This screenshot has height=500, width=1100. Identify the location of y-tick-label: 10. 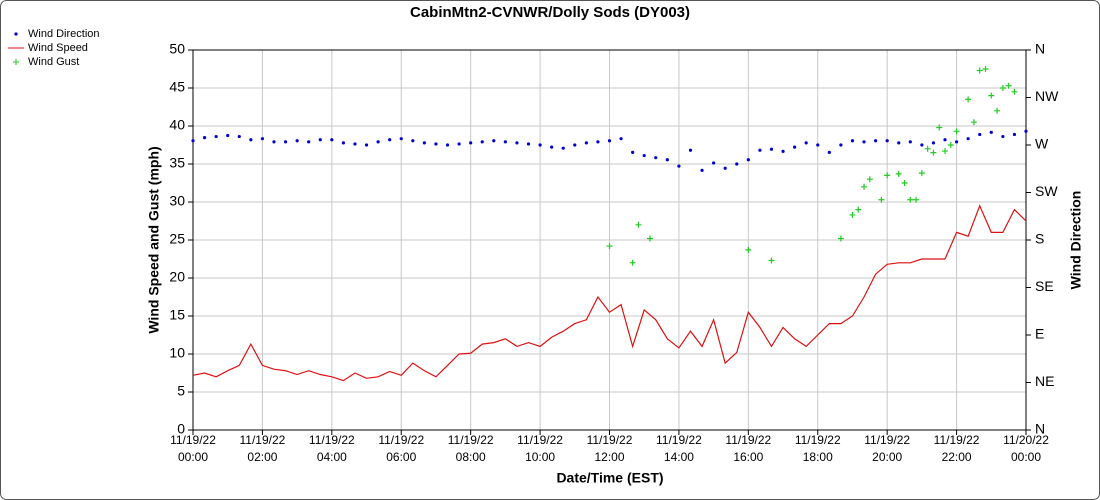
(177, 353).